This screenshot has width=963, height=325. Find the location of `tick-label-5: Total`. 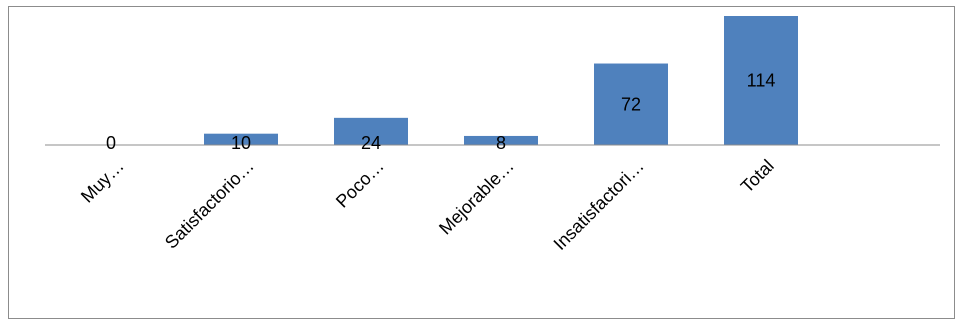

tick-label-5: Total is located at coordinates (757, 176).